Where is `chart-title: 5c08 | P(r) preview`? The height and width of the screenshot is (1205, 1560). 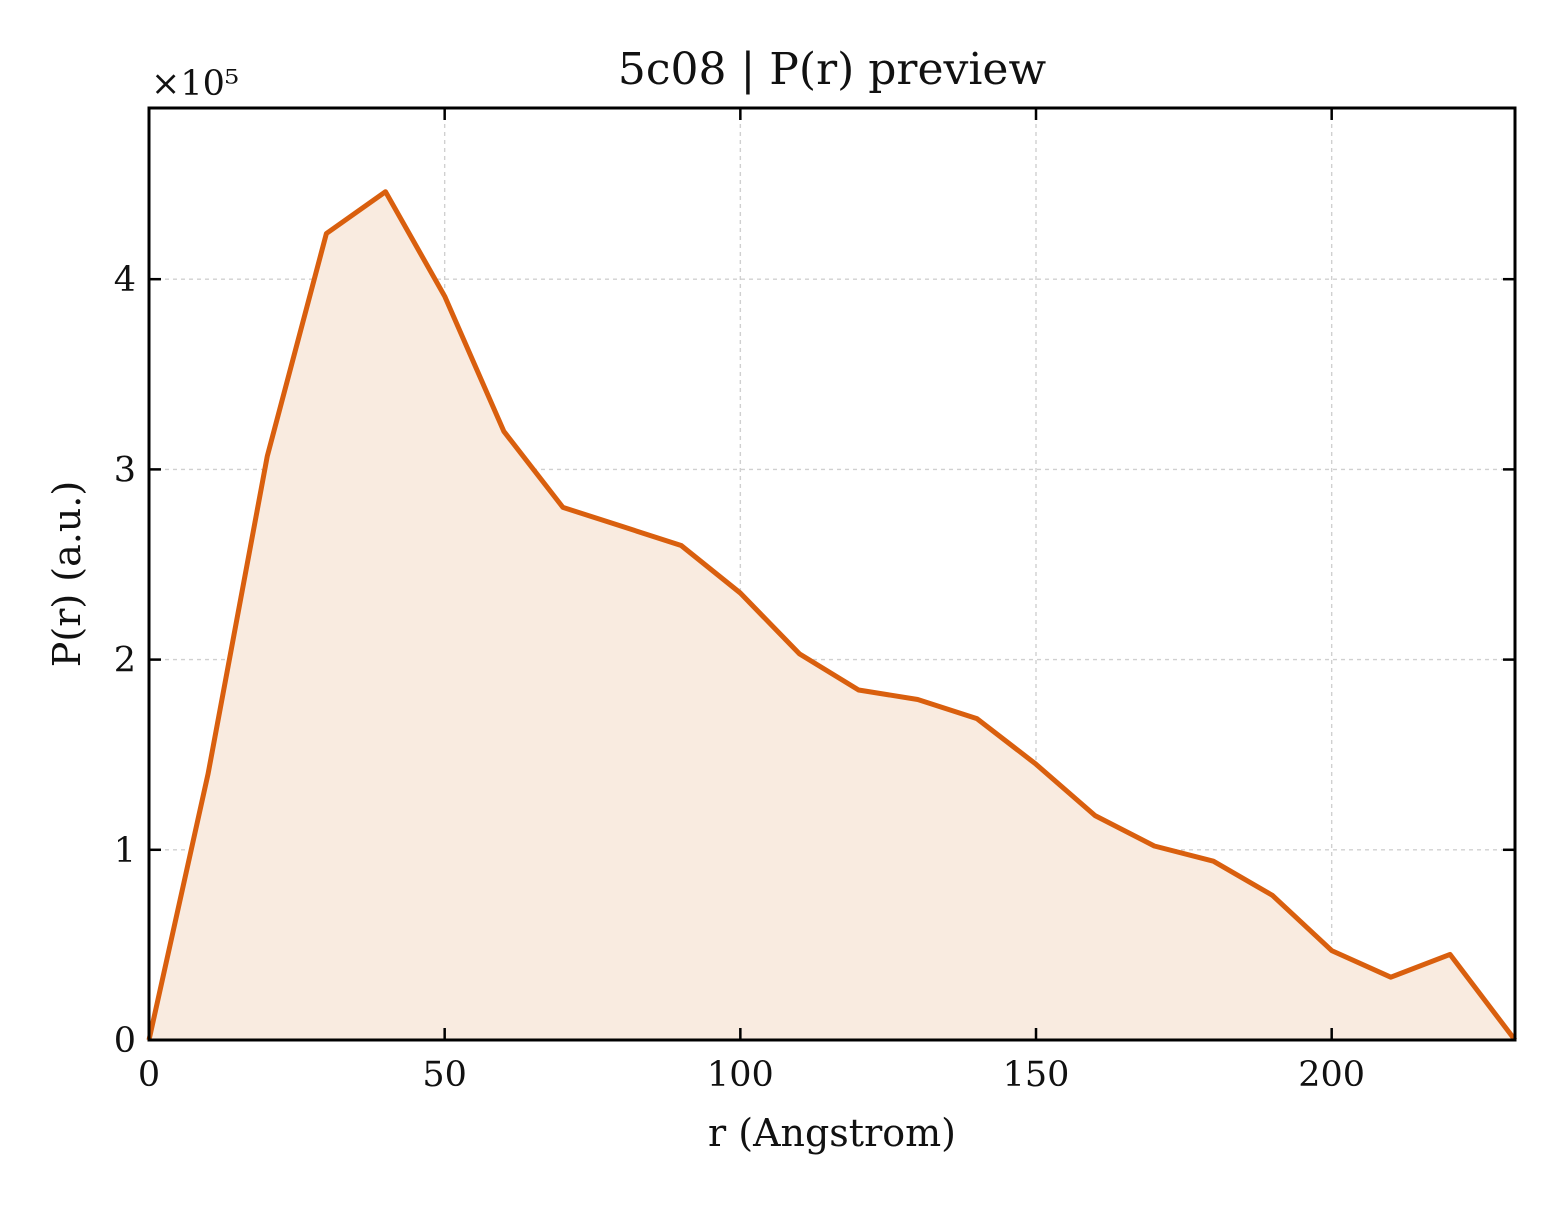 chart-title: 5c08 | P(r) preview is located at coordinates (832, 69).